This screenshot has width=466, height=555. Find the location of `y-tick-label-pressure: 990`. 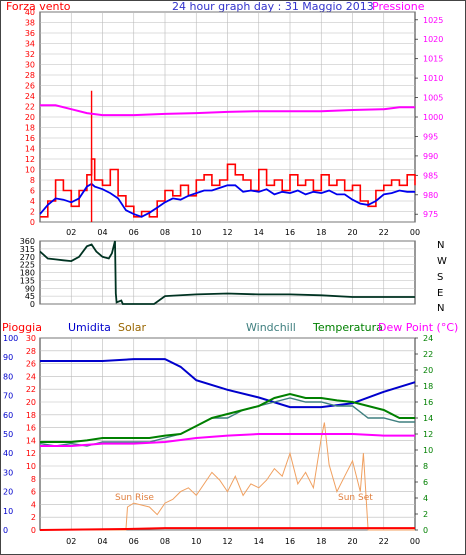

y-tick-label-pressure: 990 is located at coordinates (430, 156).